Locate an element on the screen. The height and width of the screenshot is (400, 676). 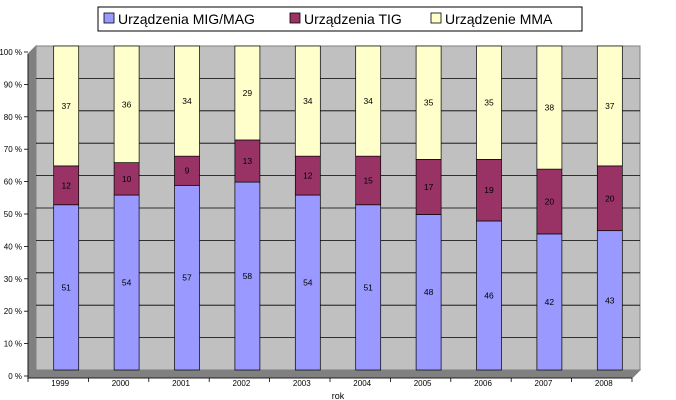
data-label: 46 is located at coordinates (489, 295).